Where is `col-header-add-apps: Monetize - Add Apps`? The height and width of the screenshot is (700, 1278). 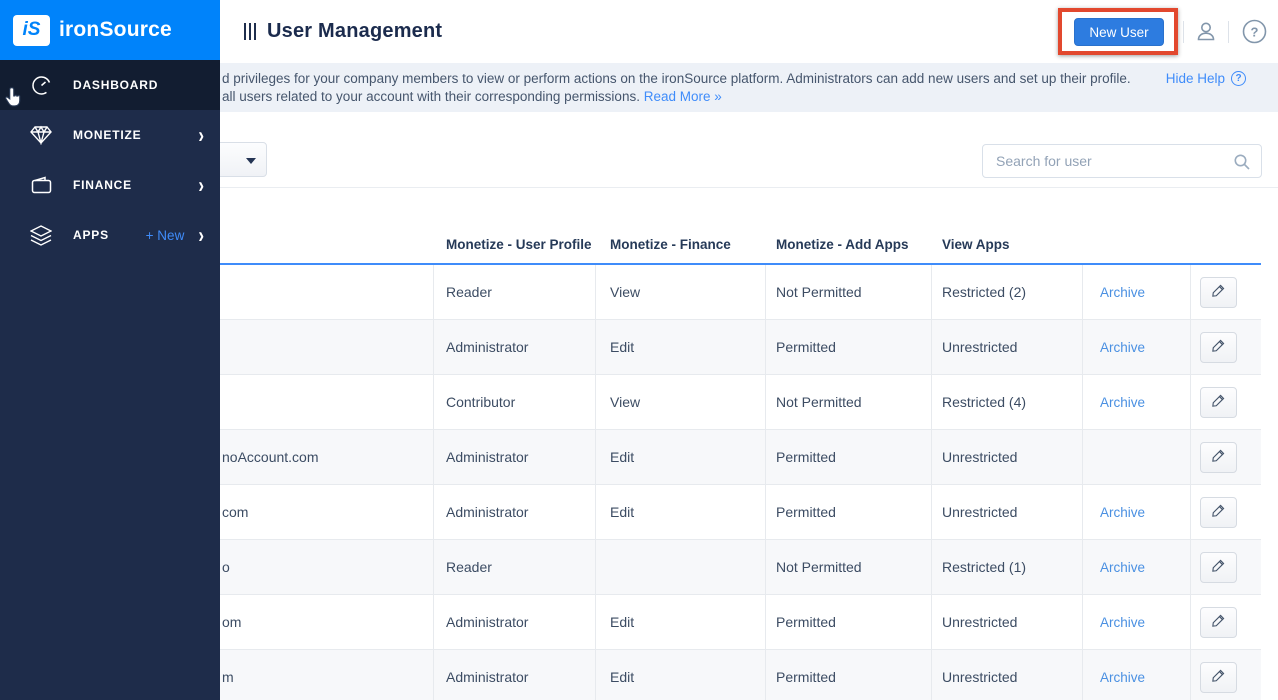 col-header-add-apps: Monetize - Add Apps is located at coordinates (842, 244).